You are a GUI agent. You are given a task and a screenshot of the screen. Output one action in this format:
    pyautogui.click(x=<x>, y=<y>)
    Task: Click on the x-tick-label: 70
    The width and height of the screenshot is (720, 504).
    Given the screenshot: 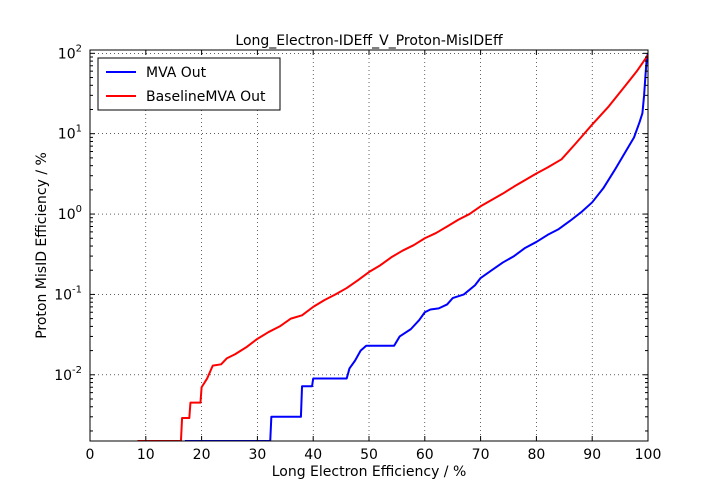 What is the action you would take?
    pyautogui.click(x=481, y=455)
    